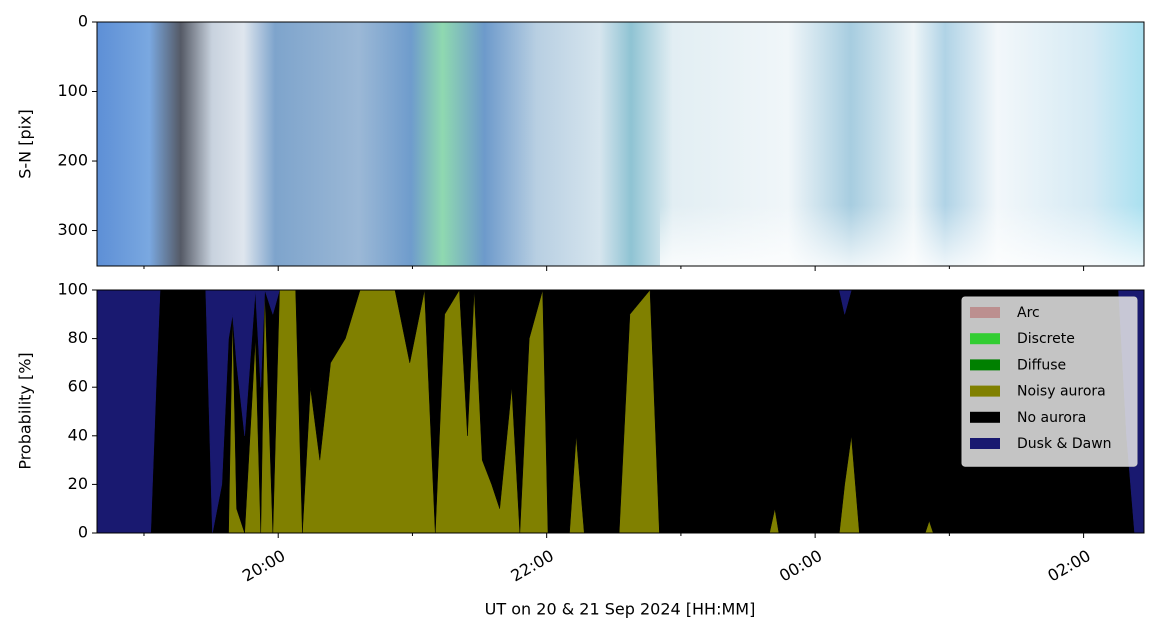  I want to click on x-tick-label: 00:00, so click(800, 566).